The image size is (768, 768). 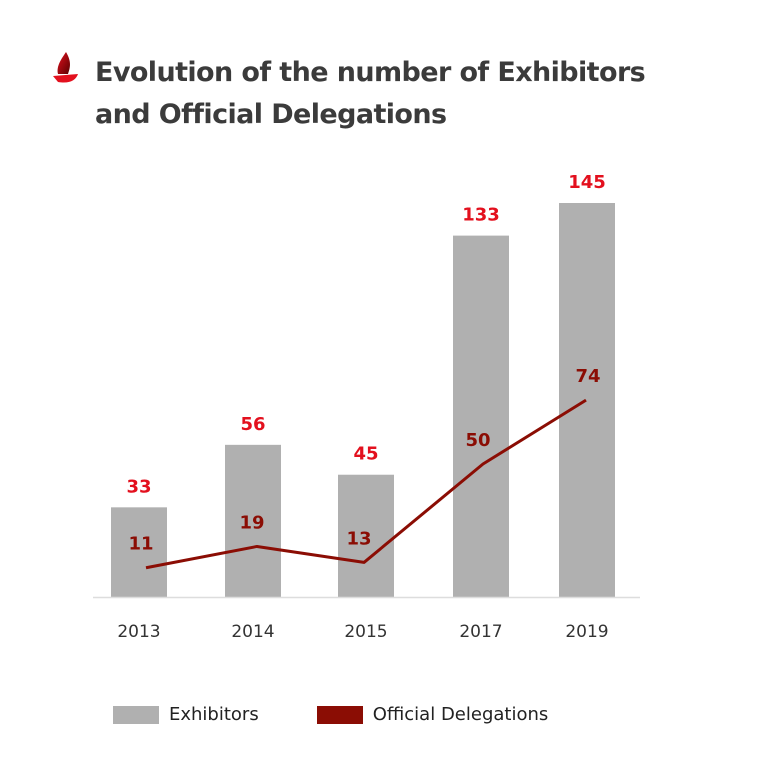 I want to click on sail-logo-icon, so click(x=65, y=67).